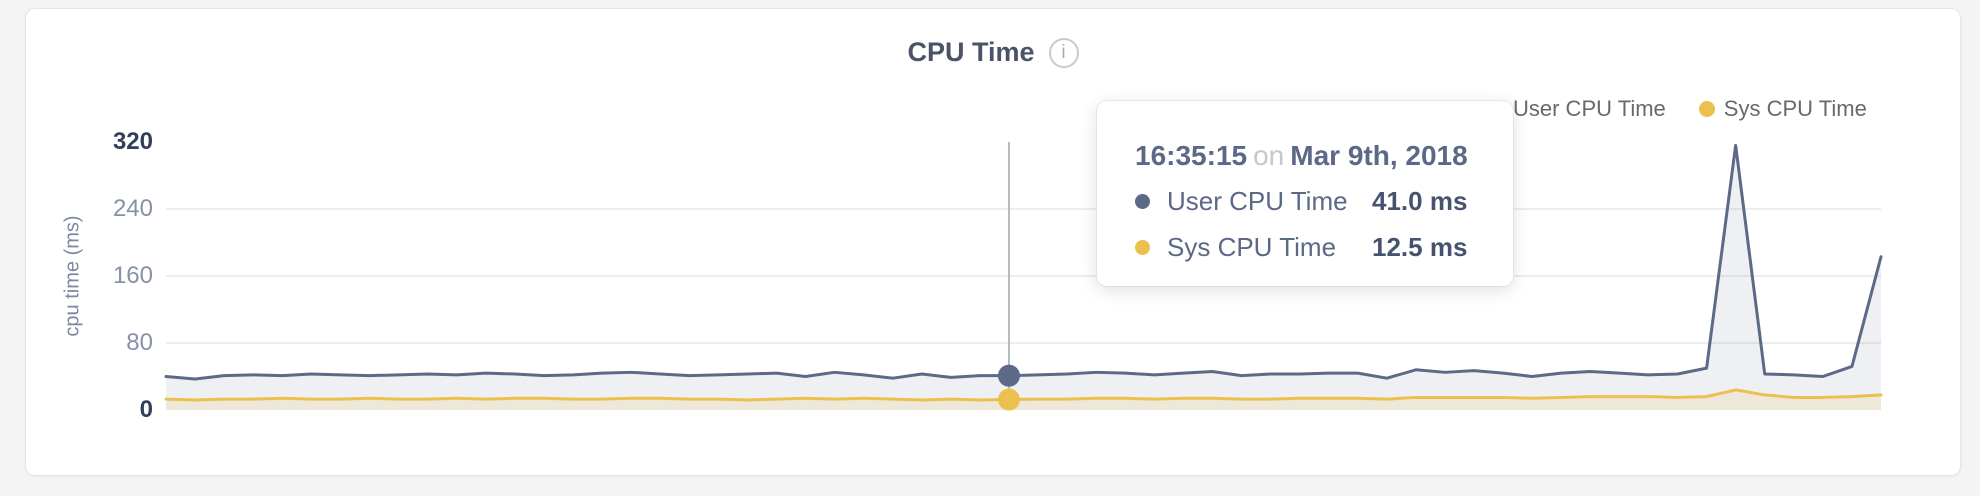  I want to click on legend-label-user-cpu-time: User CPU Time, so click(1589, 108).